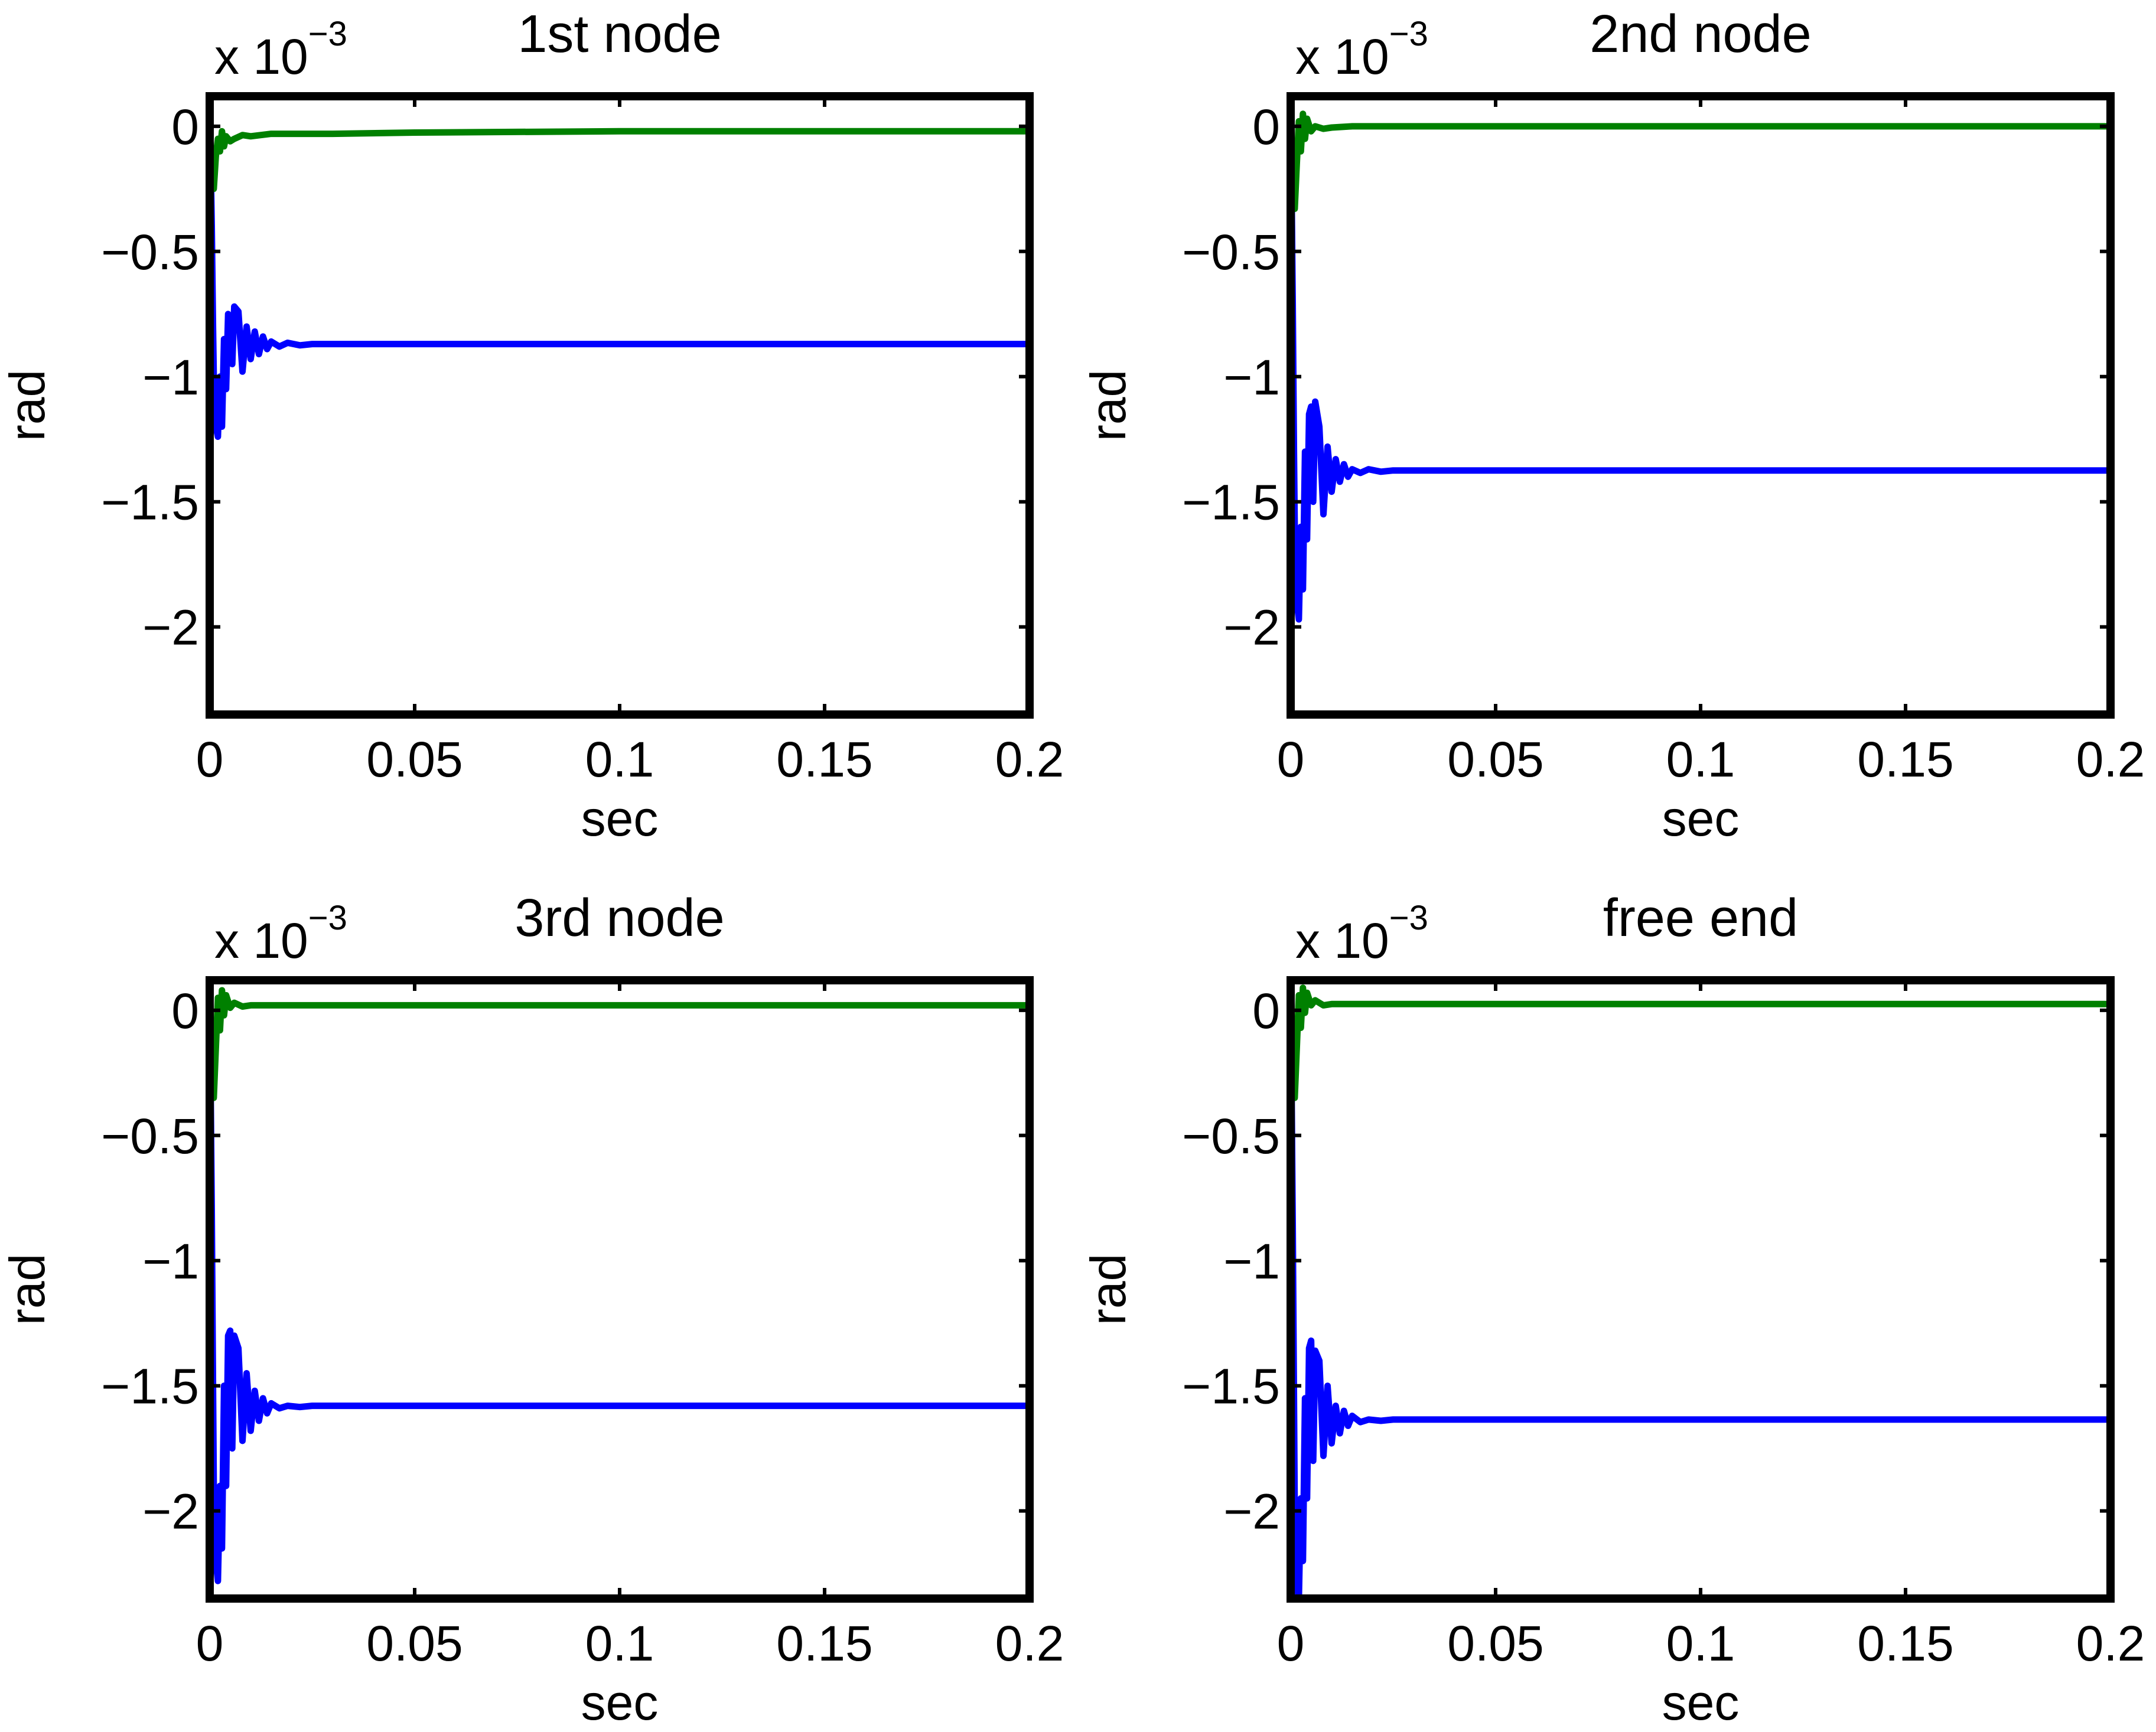  Describe the element at coordinates (1700, 34) in the screenshot. I see `panel-title: 2nd node` at that location.